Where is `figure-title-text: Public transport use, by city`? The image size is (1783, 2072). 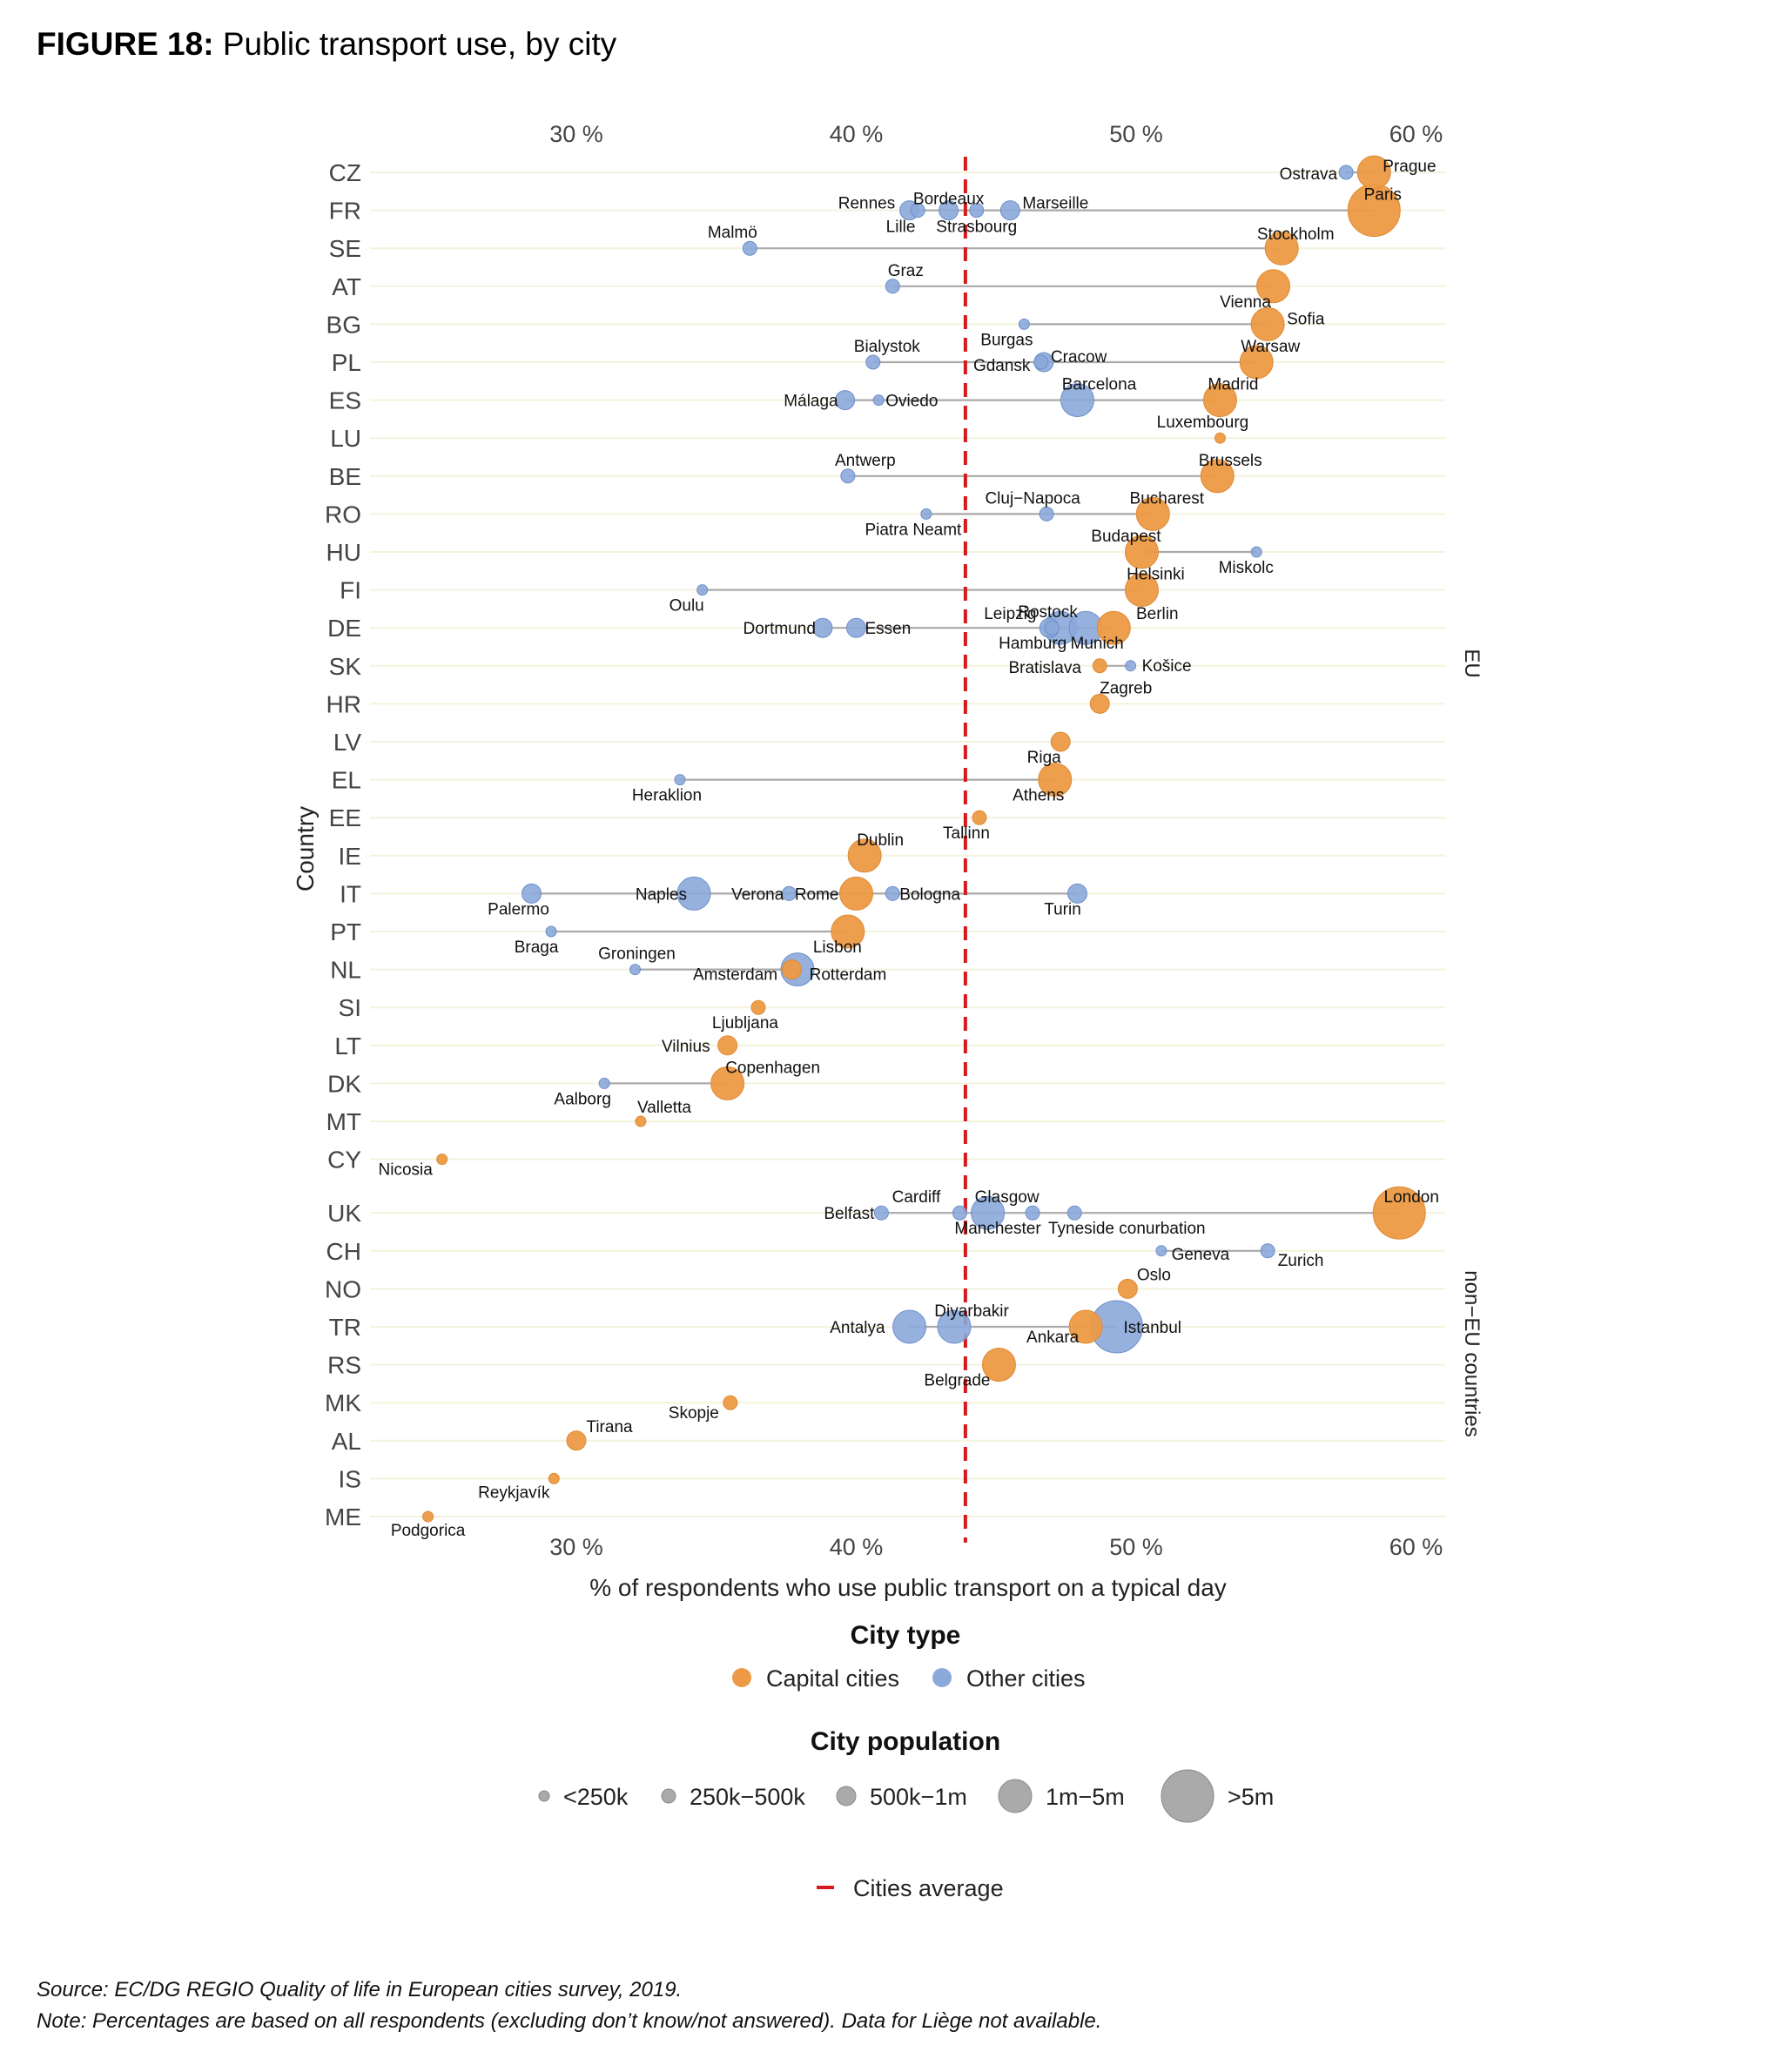
figure-title-text: Public transport use, by city is located at coordinates (419, 44).